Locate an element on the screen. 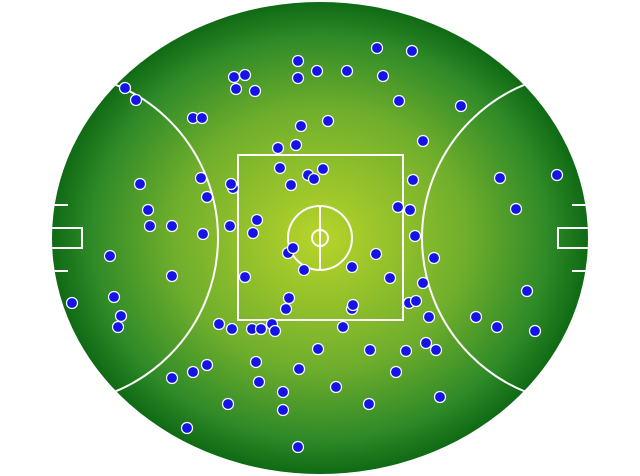 This screenshot has width=640, height=476. centre-square is located at coordinates (320, 237).